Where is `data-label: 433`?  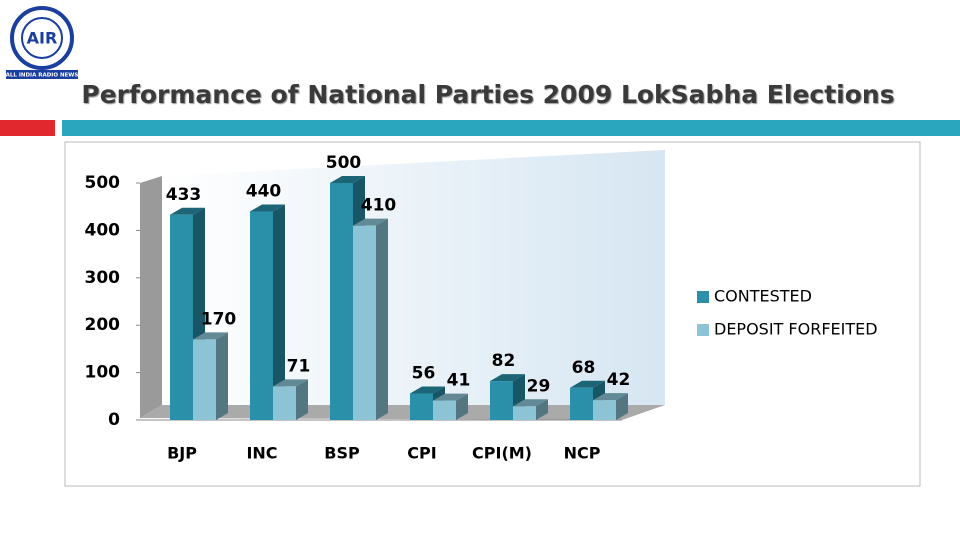
data-label: 433 is located at coordinates (184, 195).